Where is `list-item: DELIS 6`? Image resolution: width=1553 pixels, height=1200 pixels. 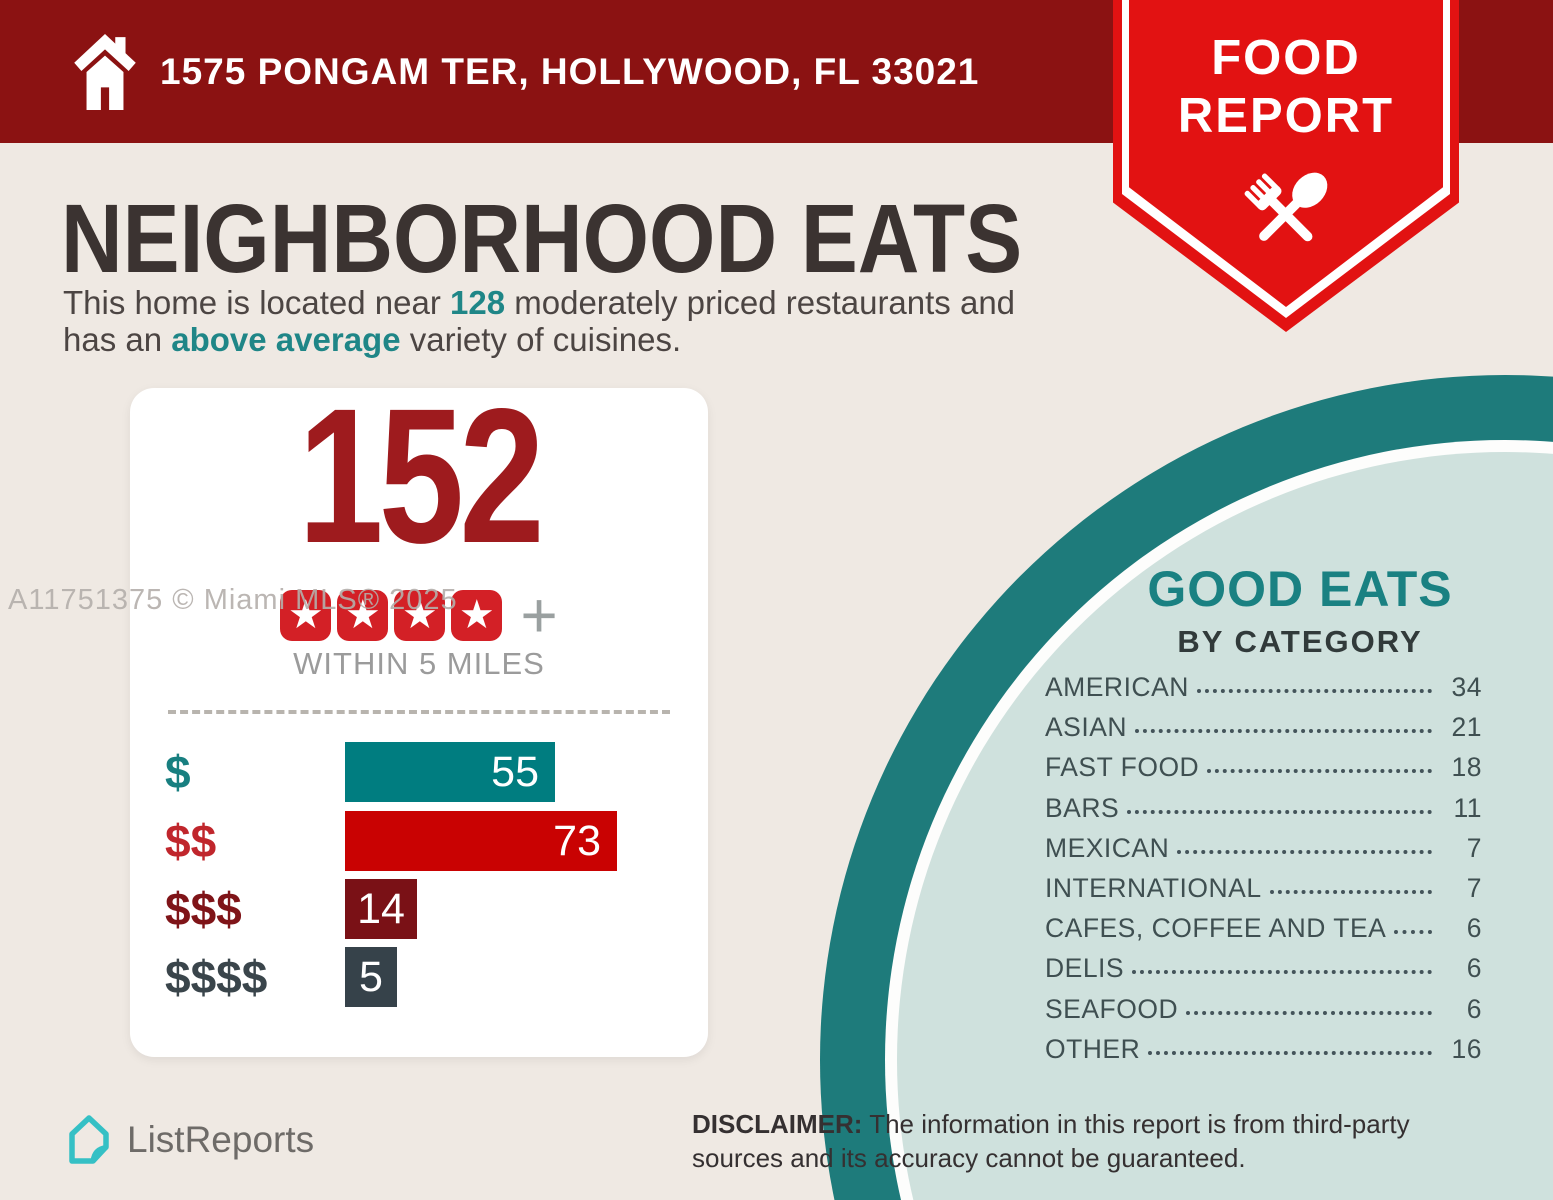 list-item: DELIS 6 is located at coordinates (1263, 973).